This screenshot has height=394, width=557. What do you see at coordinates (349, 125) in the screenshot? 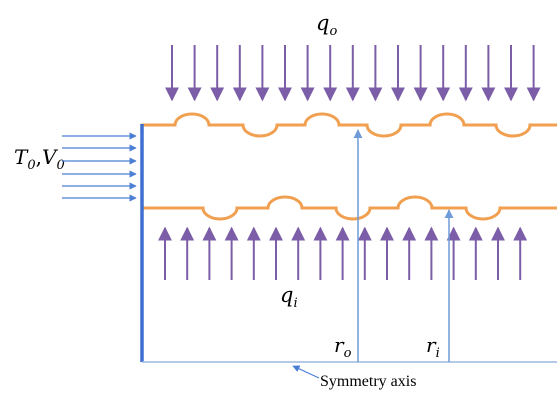
I see `outer-corrugated-wall` at bounding box center [349, 125].